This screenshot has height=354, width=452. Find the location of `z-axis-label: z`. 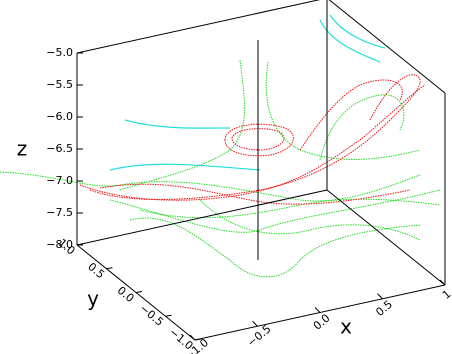

z-axis-label: z is located at coordinates (22, 149).